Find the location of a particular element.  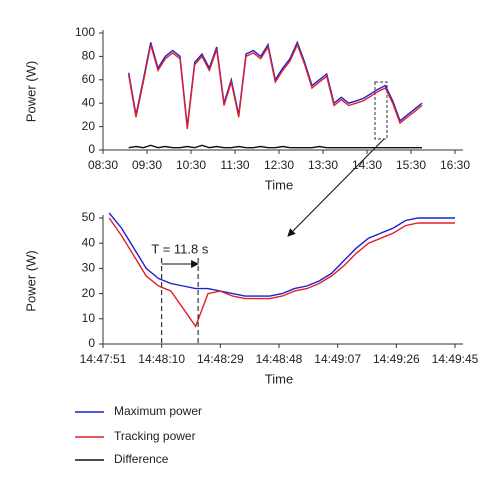

x-tick-label: 14:49:07 is located at coordinates (337, 359).